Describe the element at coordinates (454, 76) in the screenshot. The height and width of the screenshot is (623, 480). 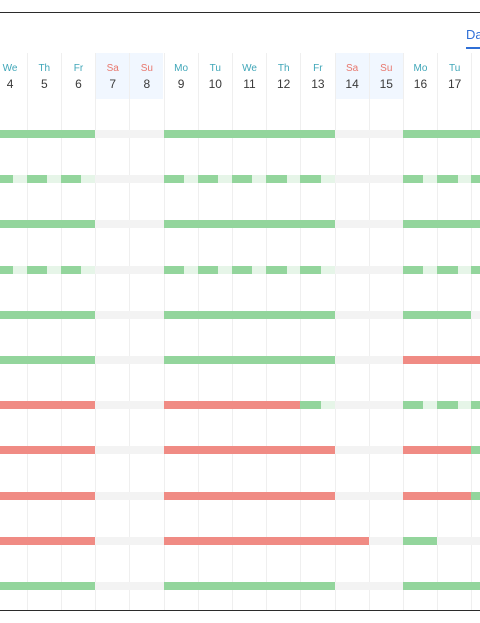
I see `day-header: Tu 17` at that location.